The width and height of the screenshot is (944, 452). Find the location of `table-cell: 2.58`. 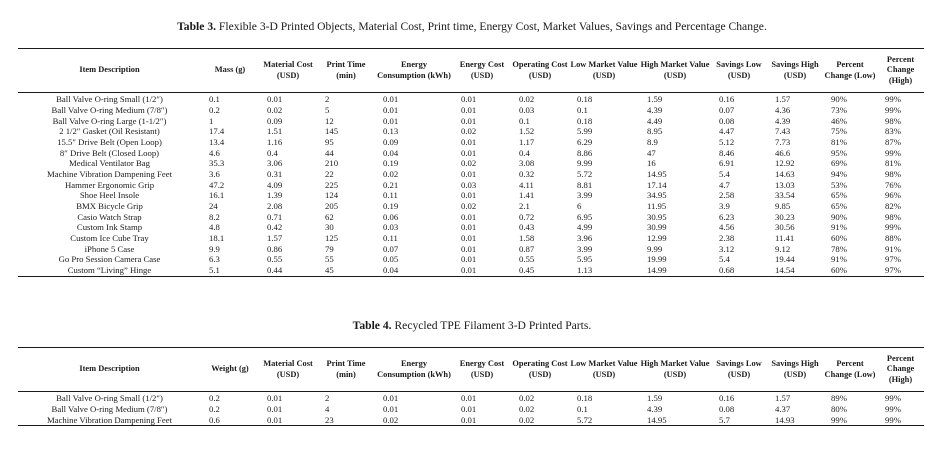

table-cell: 2.58 is located at coordinates (727, 195).